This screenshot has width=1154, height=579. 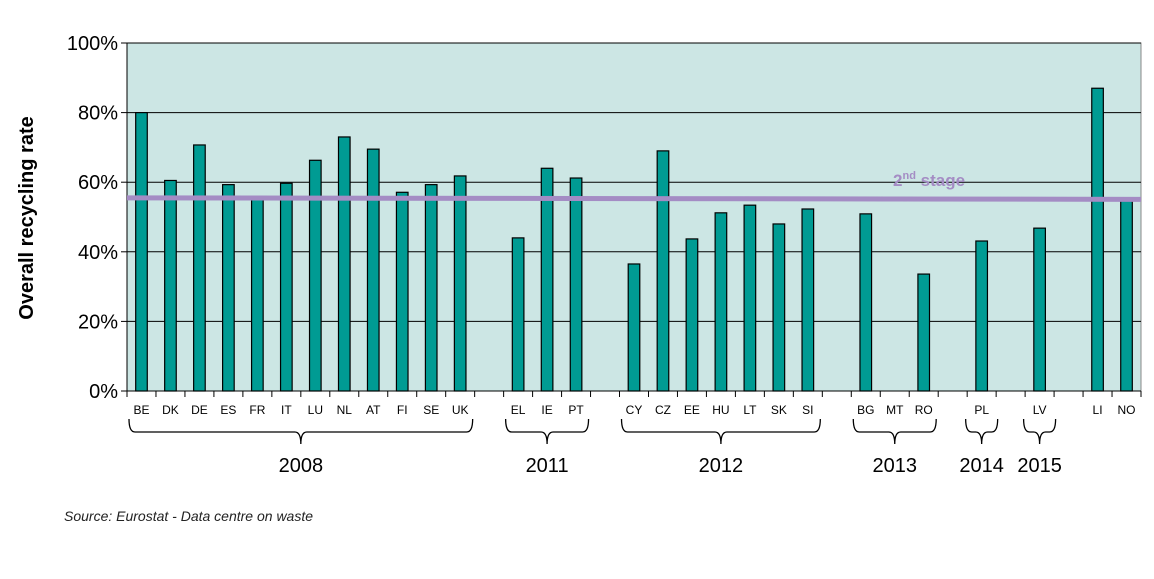 What do you see at coordinates (1127, 410) in the screenshot?
I see `x-tick-label: NO` at bounding box center [1127, 410].